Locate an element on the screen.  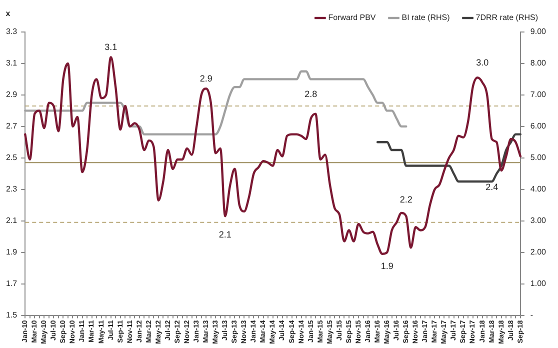
y-tick-label: 1.7 is located at coordinates (12, 283).